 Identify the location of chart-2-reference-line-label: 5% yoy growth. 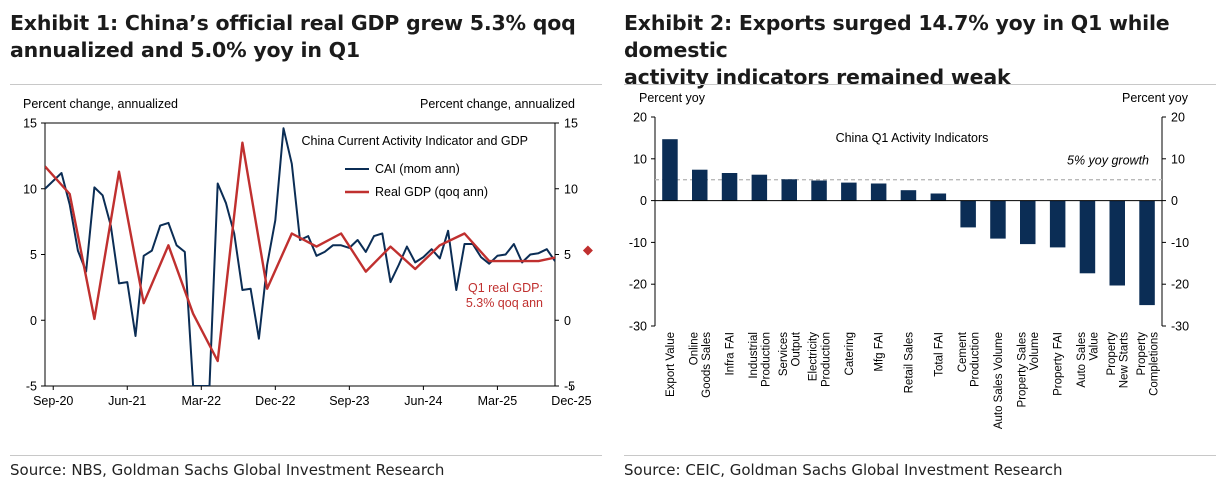
(1108, 161).